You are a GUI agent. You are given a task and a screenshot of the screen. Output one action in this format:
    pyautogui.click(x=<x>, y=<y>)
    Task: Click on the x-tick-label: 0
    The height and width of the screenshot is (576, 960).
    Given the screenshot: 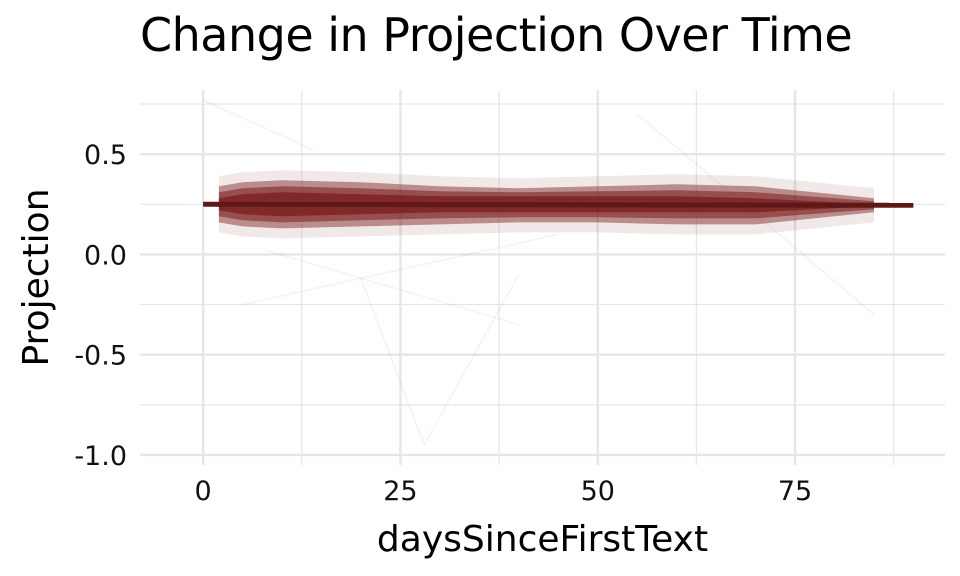 What is the action you would take?
    pyautogui.click(x=203, y=491)
    